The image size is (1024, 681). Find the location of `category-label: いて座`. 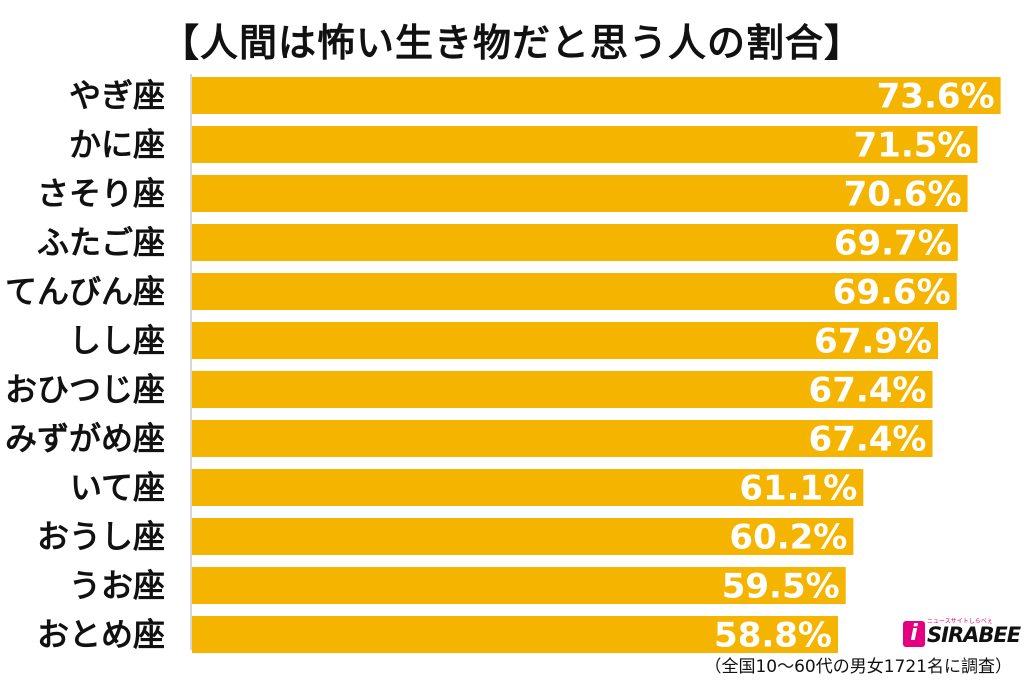

category-label: いて座 is located at coordinates (117, 488).